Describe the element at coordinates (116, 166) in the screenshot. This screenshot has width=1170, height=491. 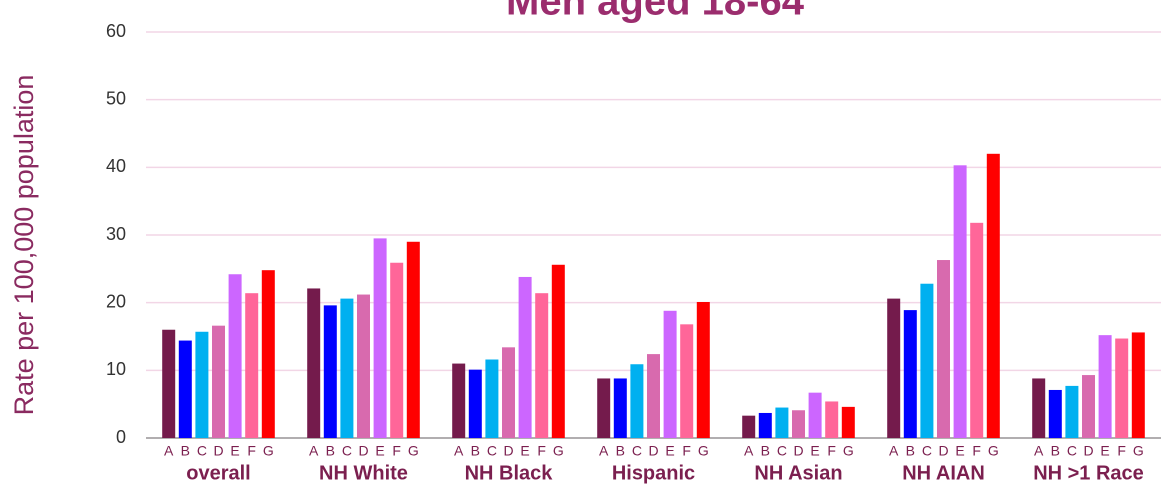
I see `y-tick-label: 40` at that location.